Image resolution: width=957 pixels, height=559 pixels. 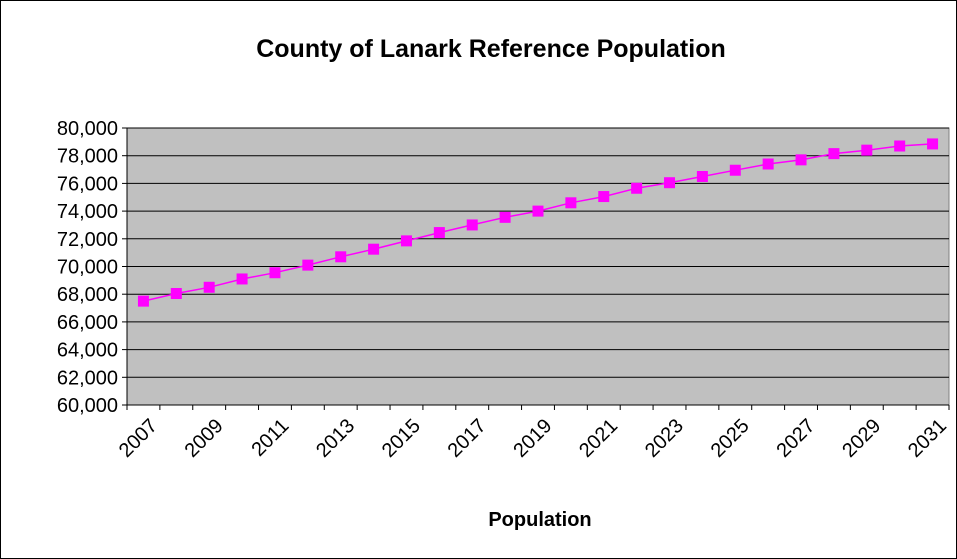 What do you see at coordinates (491, 49) in the screenshot?
I see `chart-title: County of Lanark Reference Population` at bounding box center [491, 49].